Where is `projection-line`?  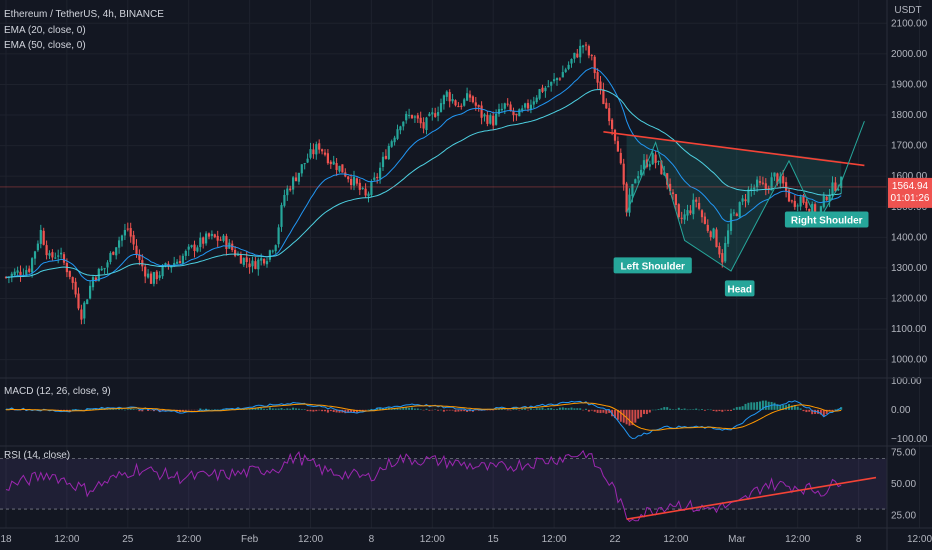
projection-line is located at coordinates (852, 151).